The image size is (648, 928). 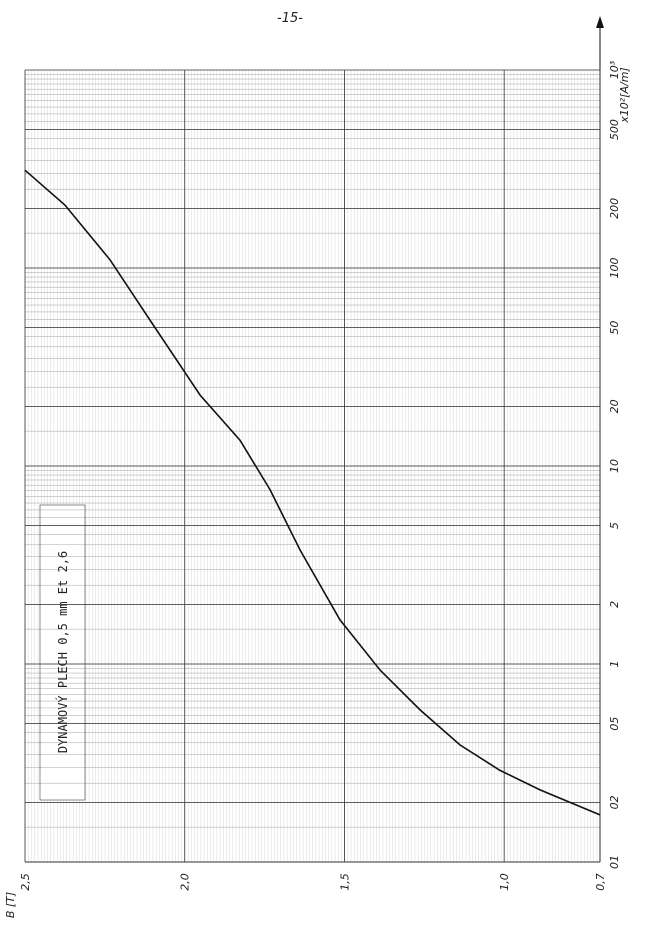 I want to click on y-tick-label: 200, so click(x=614, y=208).